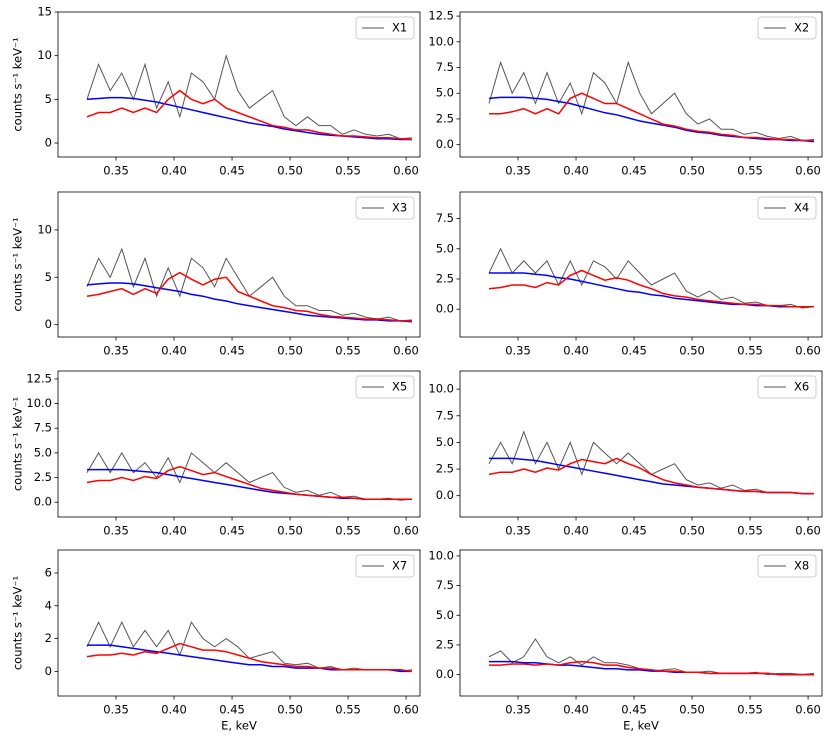  Describe the element at coordinates (48, 572) in the screenshot. I see `y-tick-label: 6` at that location.